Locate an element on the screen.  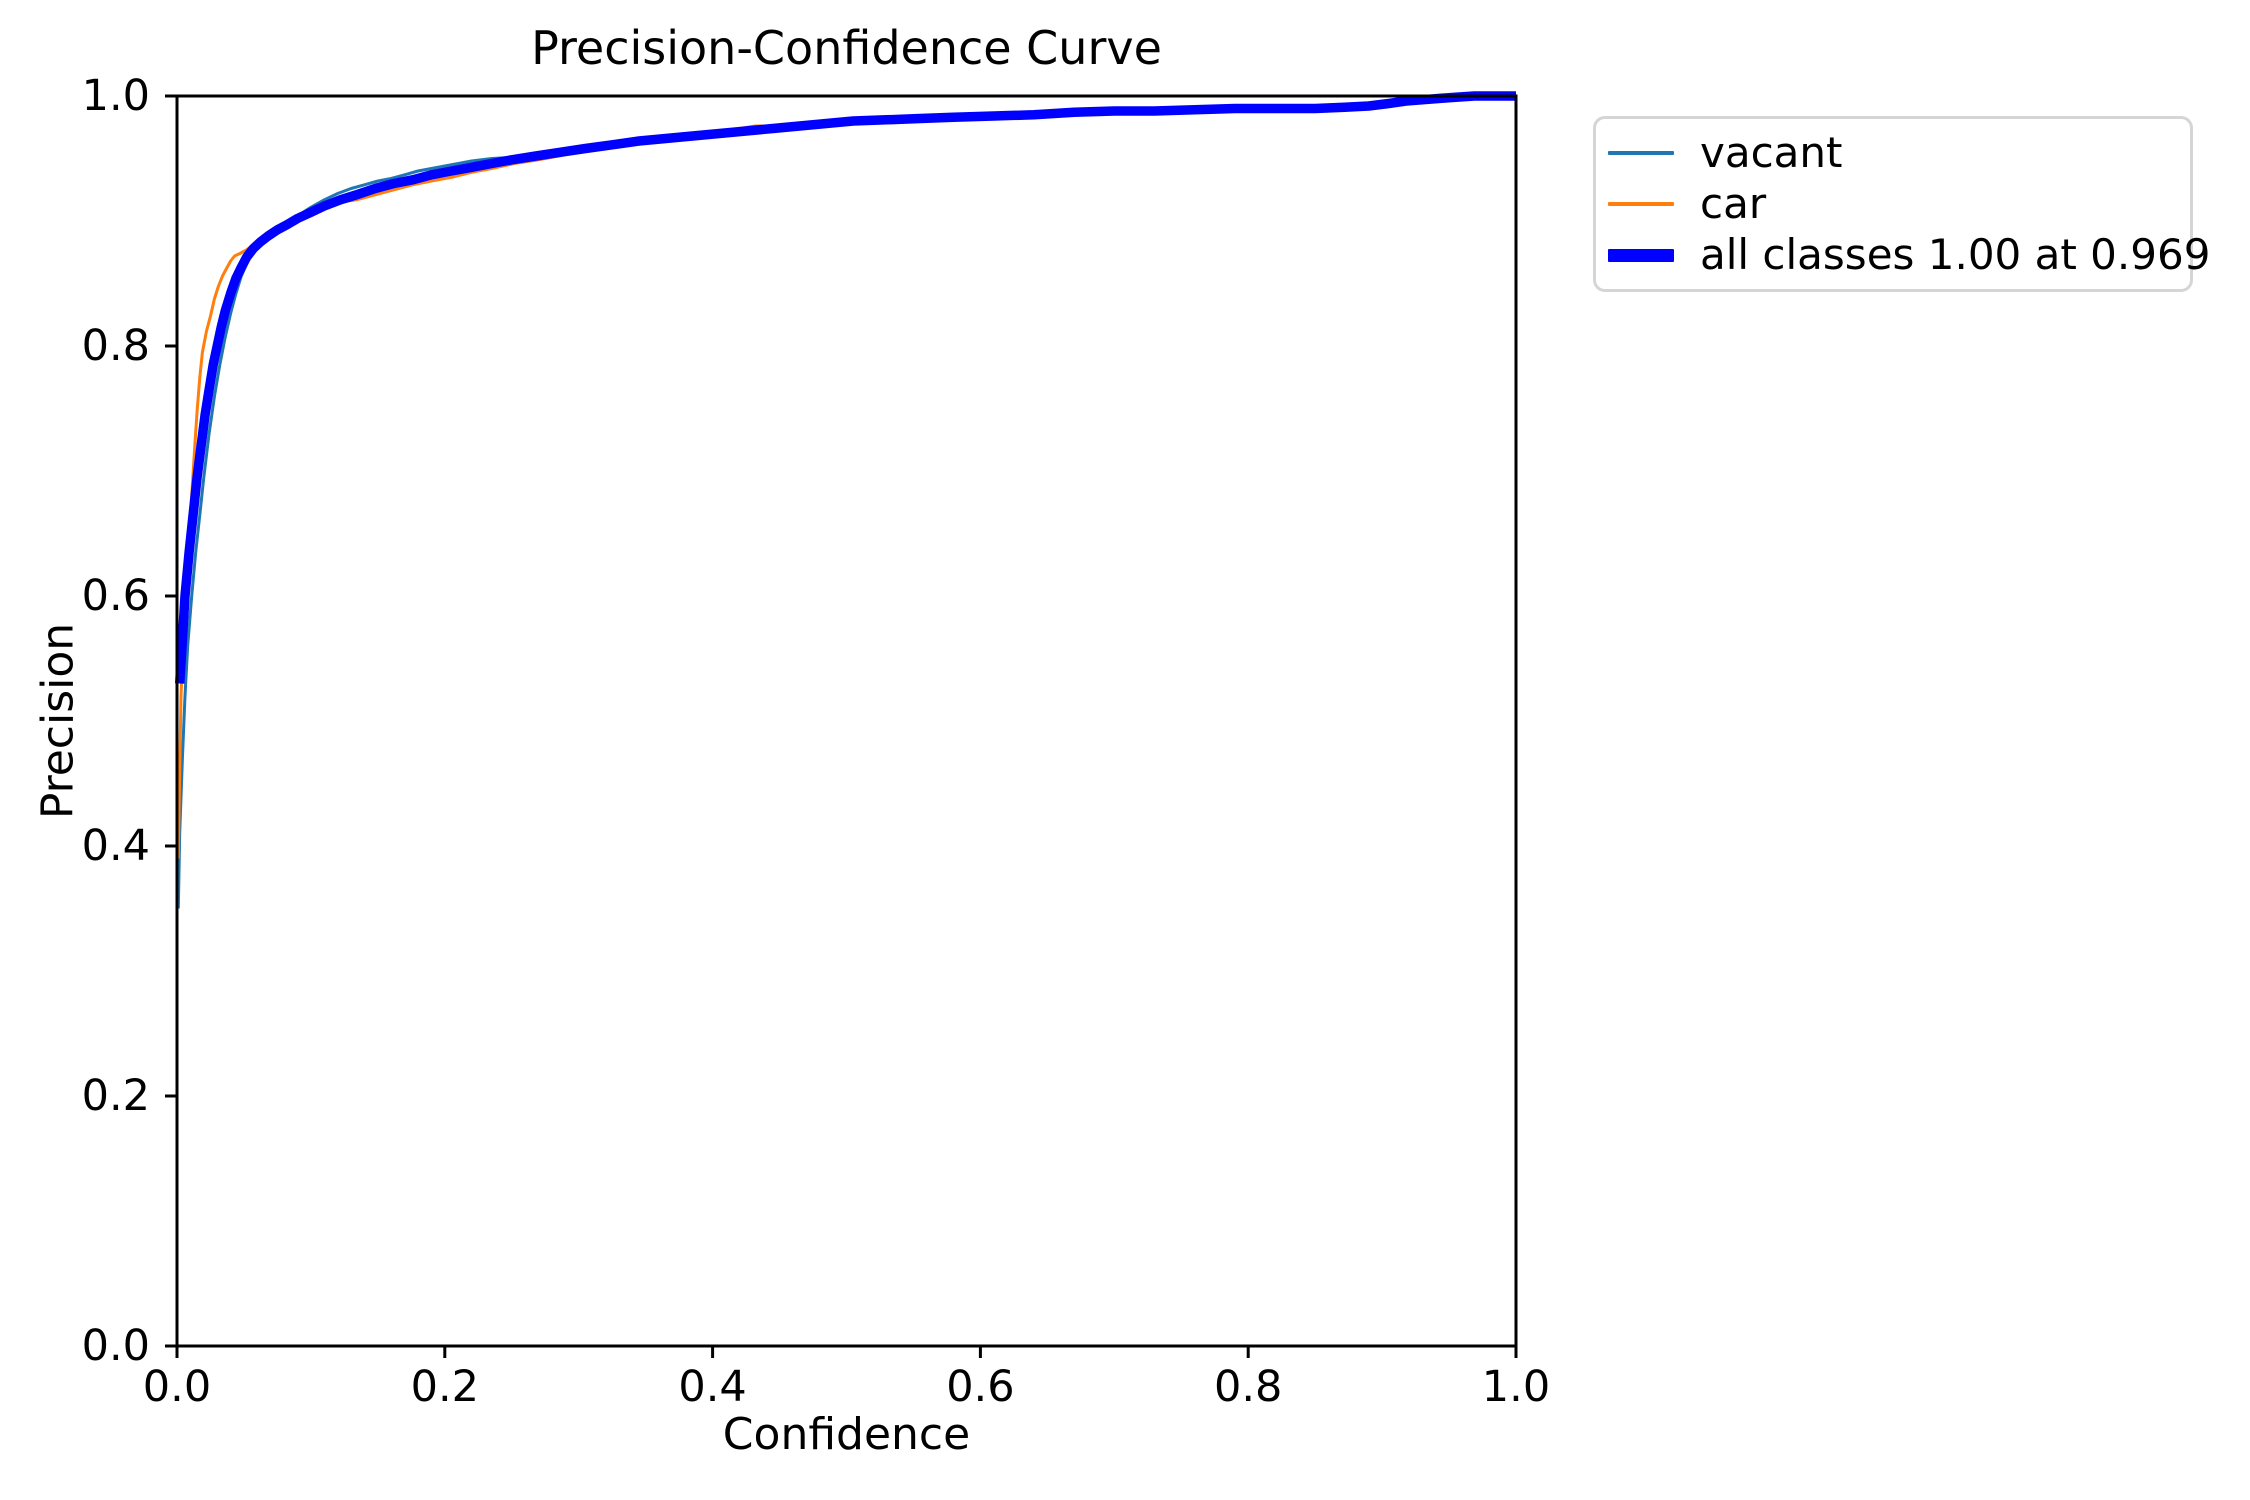
y-tick-label: 0.4 is located at coordinates (115, 846).